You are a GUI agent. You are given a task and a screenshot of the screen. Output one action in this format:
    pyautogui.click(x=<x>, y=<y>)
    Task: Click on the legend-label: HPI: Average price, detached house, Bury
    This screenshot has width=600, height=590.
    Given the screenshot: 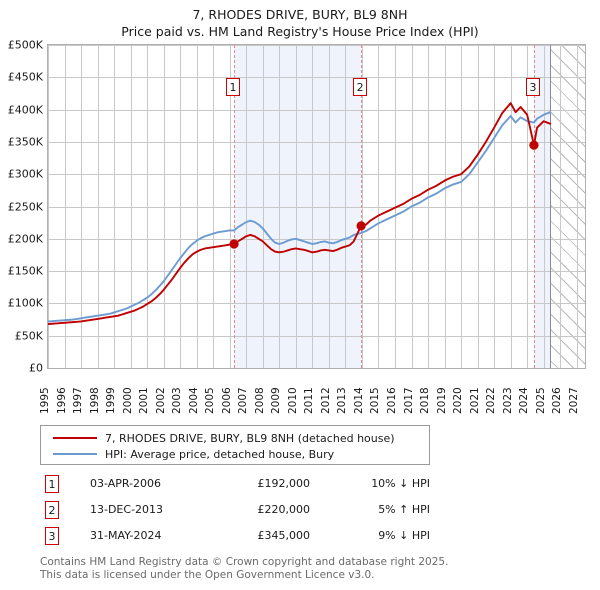 What is the action you would take?
    pyautogui.click(x=220, y=454)
    